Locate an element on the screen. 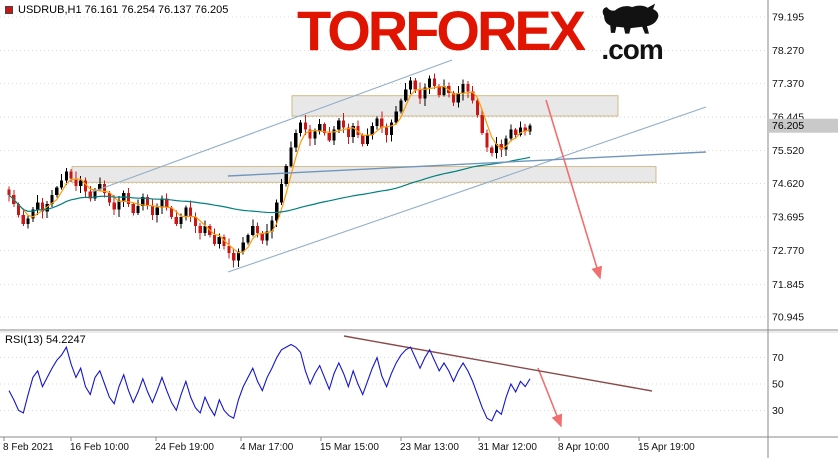  ma-slow-line is located at coordinates (269, 185).